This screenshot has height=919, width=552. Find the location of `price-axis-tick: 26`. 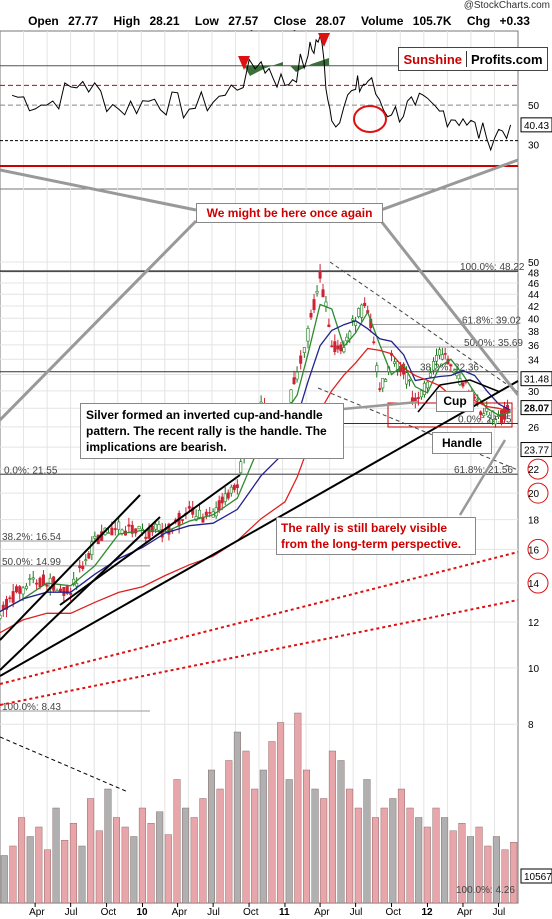

price-axis-tick: 26 is located at coordinates (534, 428).